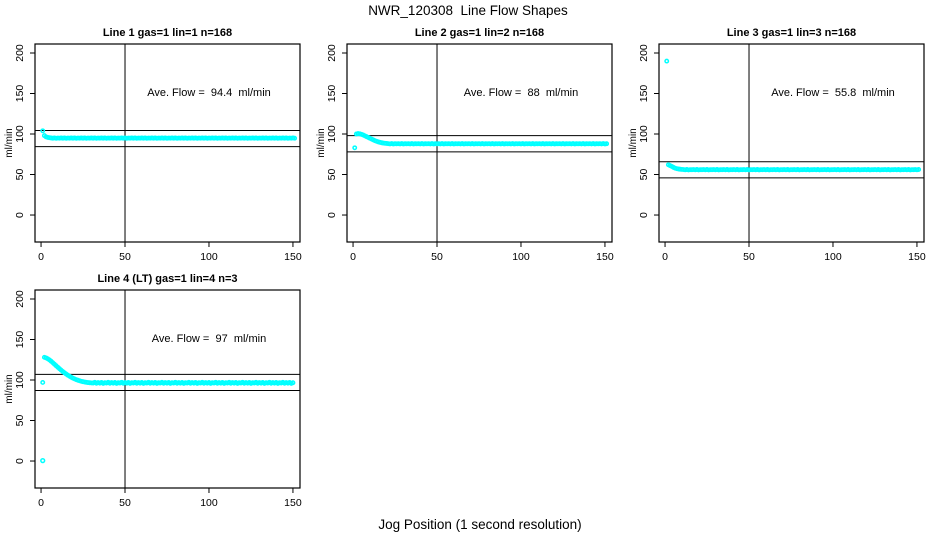 This screenshot has height=540, width=936. Describe the element at coordinates (468, 10) in the screenshot. I see `main-title: NWR_120308 Line Flow Shapes` at that location.